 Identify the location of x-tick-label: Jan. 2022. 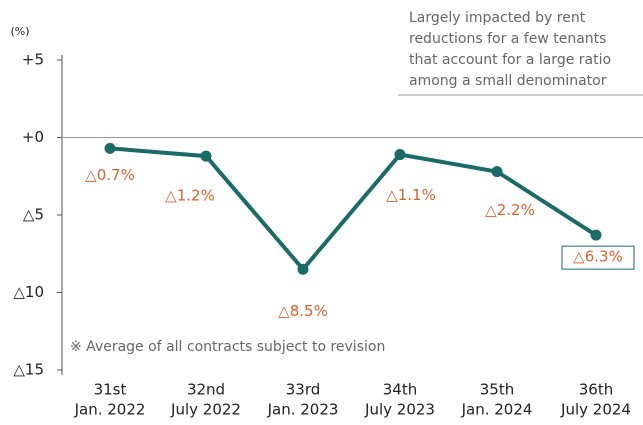
(110, 410).